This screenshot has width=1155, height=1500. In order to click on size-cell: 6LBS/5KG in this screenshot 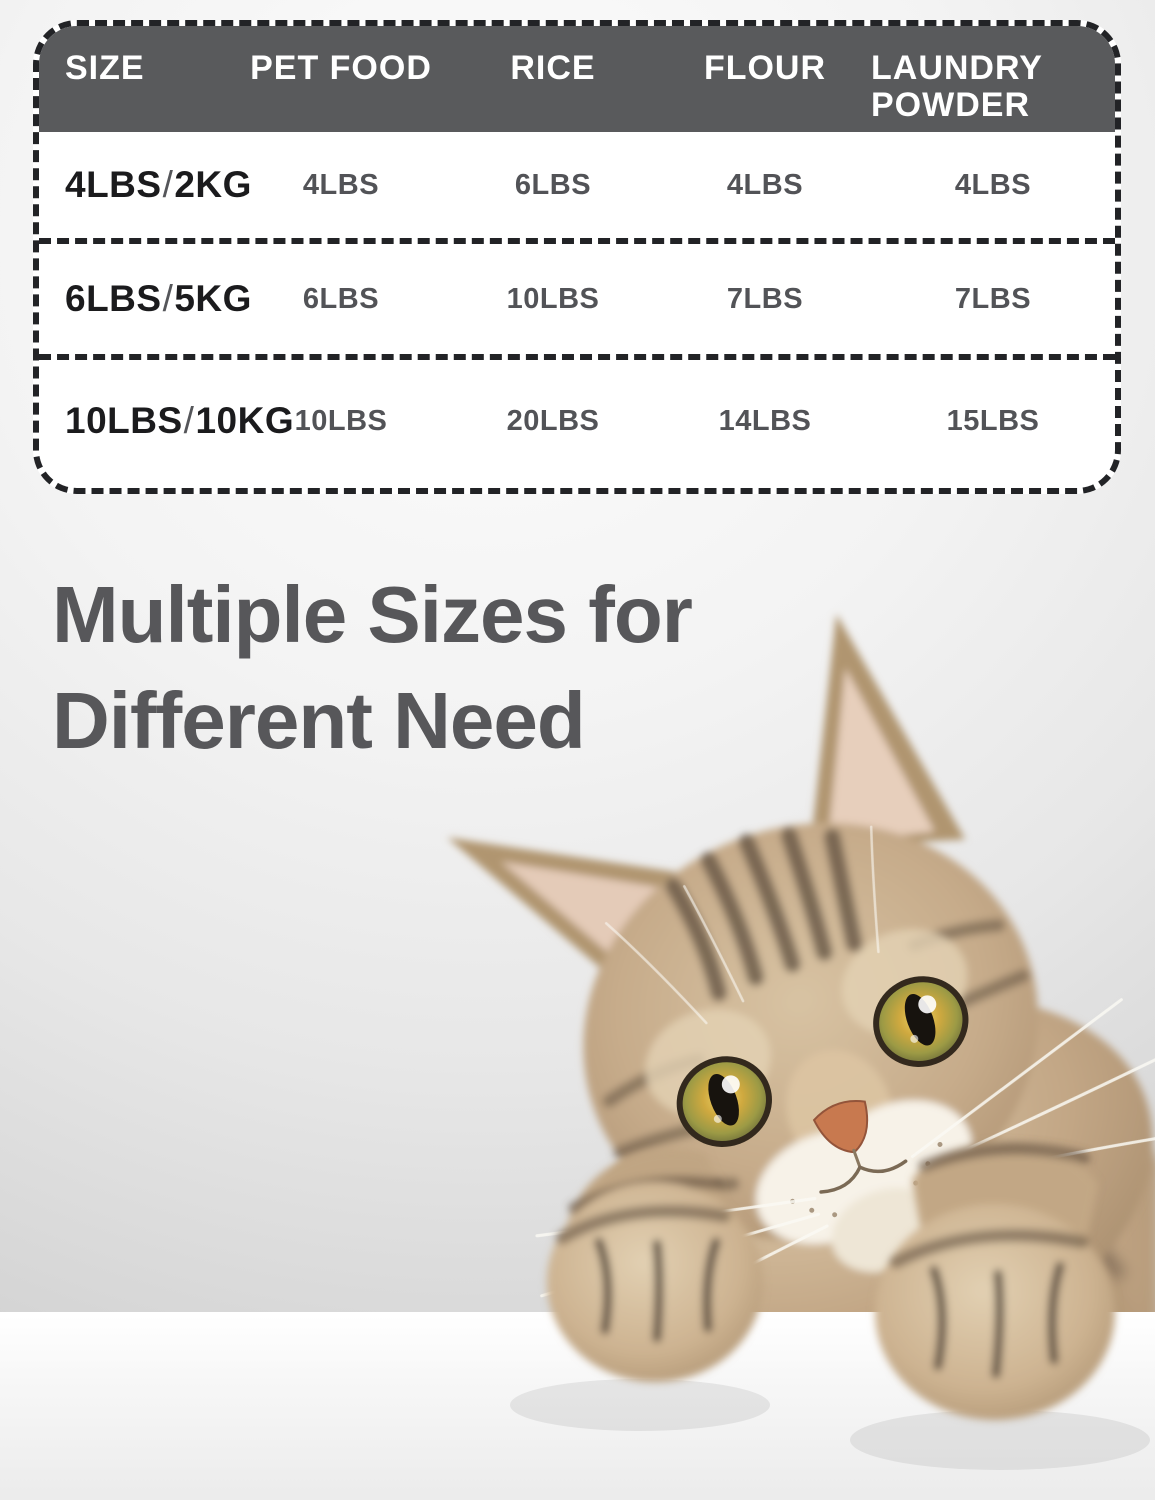, I will do `click(158, 298)`.